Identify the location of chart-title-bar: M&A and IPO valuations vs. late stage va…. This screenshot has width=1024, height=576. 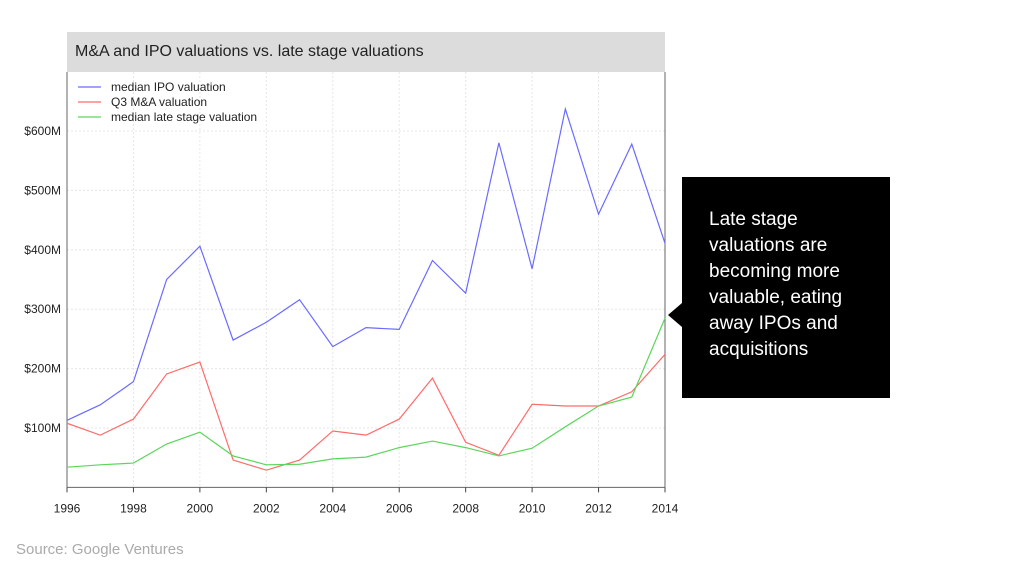
(366, 52).